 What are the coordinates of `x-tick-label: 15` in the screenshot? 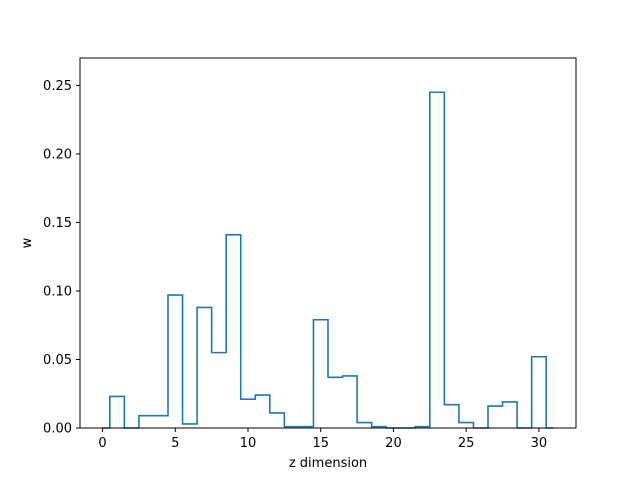 It's located at (320, 443).